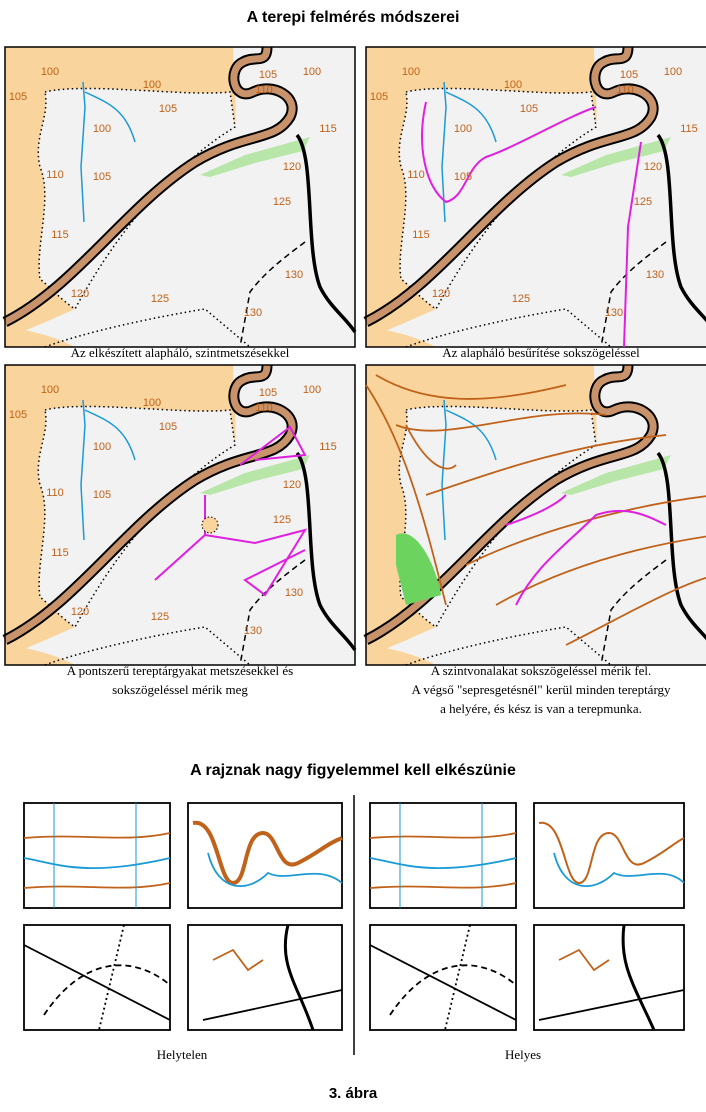 Image resolution: width=706 pixels, height=1112 pixels. I want to click on map-panel, so click(536, 515).